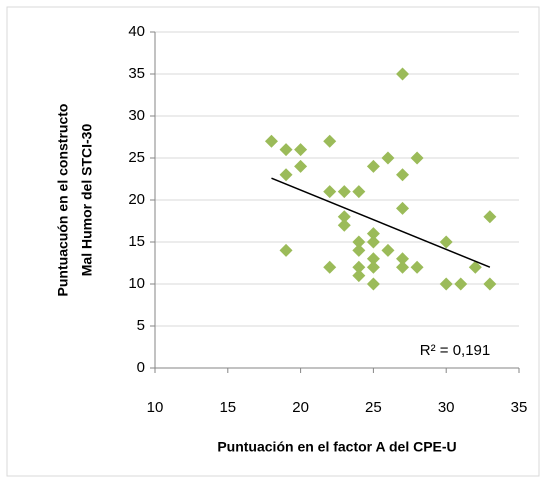  Describe the element at coordinates (300, 407) in the screenshot. I see `x-tick-label: 20` at that location.